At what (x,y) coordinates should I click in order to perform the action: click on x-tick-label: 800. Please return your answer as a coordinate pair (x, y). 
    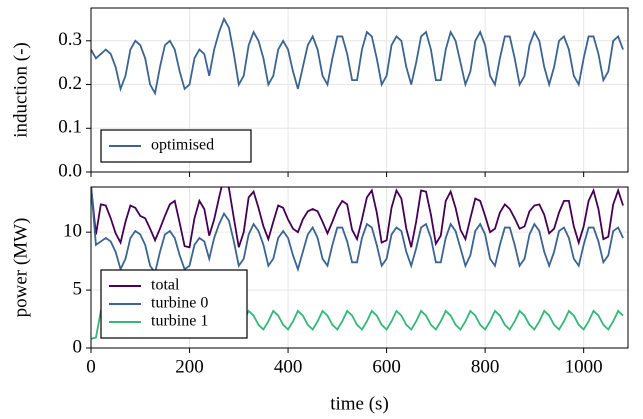
    Looking at the image, I should click on (485, 366).